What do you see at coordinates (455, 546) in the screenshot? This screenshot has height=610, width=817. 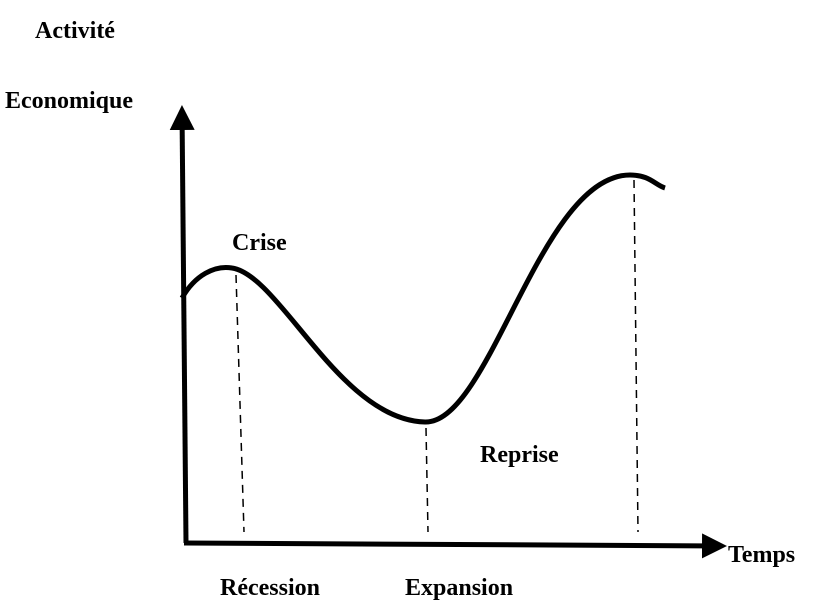 I see `x-axis` at bounding box center [455, 546].